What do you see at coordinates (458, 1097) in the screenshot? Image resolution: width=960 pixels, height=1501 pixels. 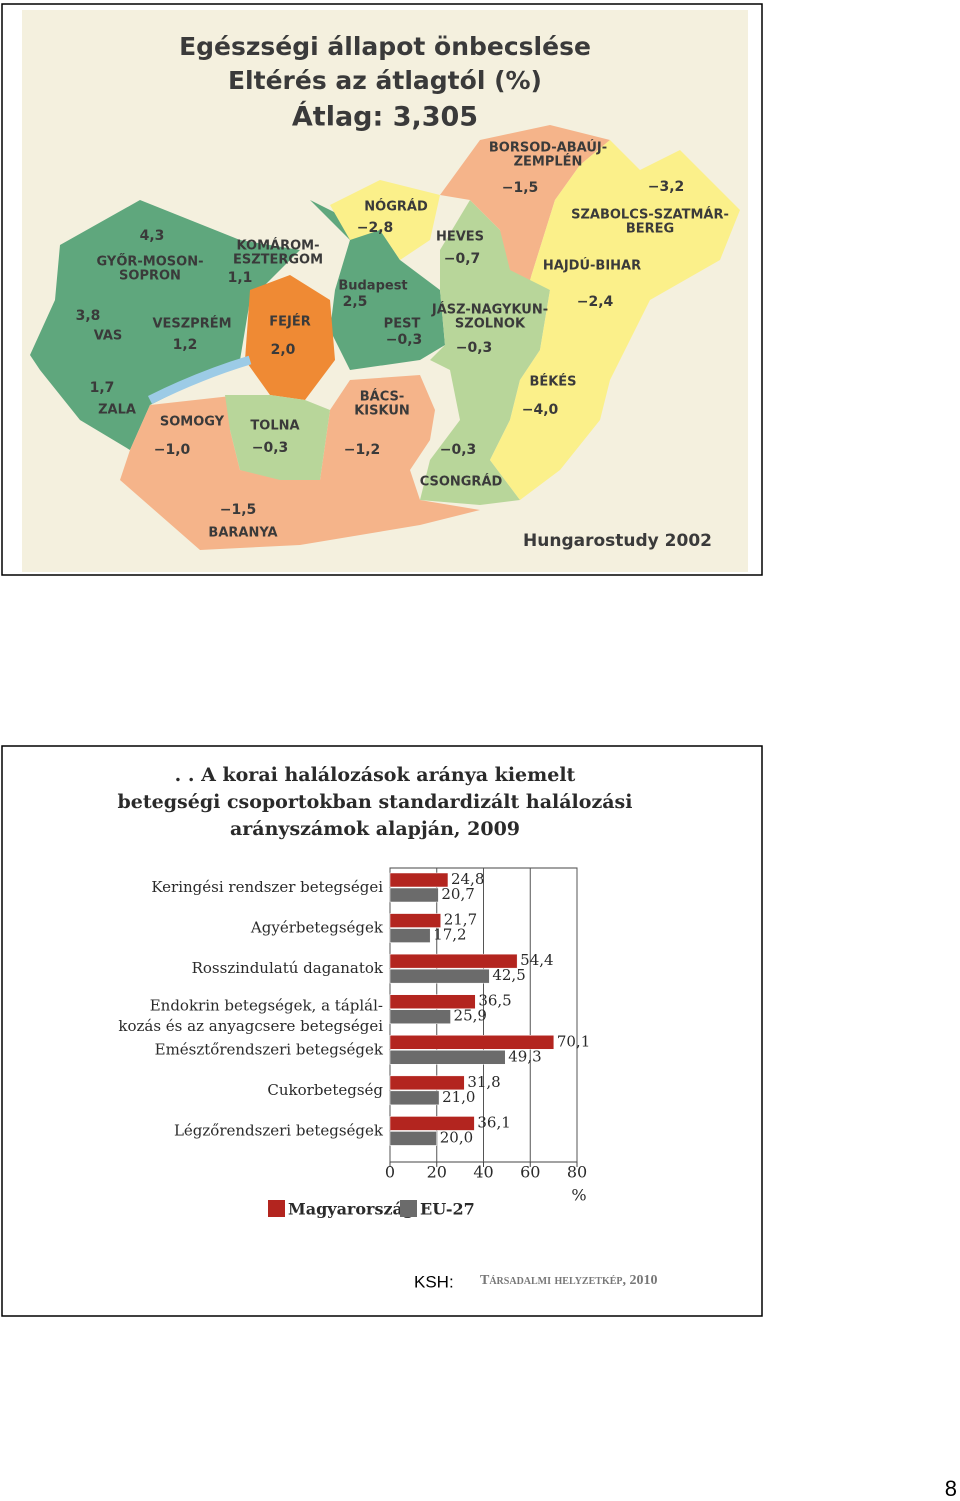 I see `value-label: 21,0` at bounding box center [458, 1097].